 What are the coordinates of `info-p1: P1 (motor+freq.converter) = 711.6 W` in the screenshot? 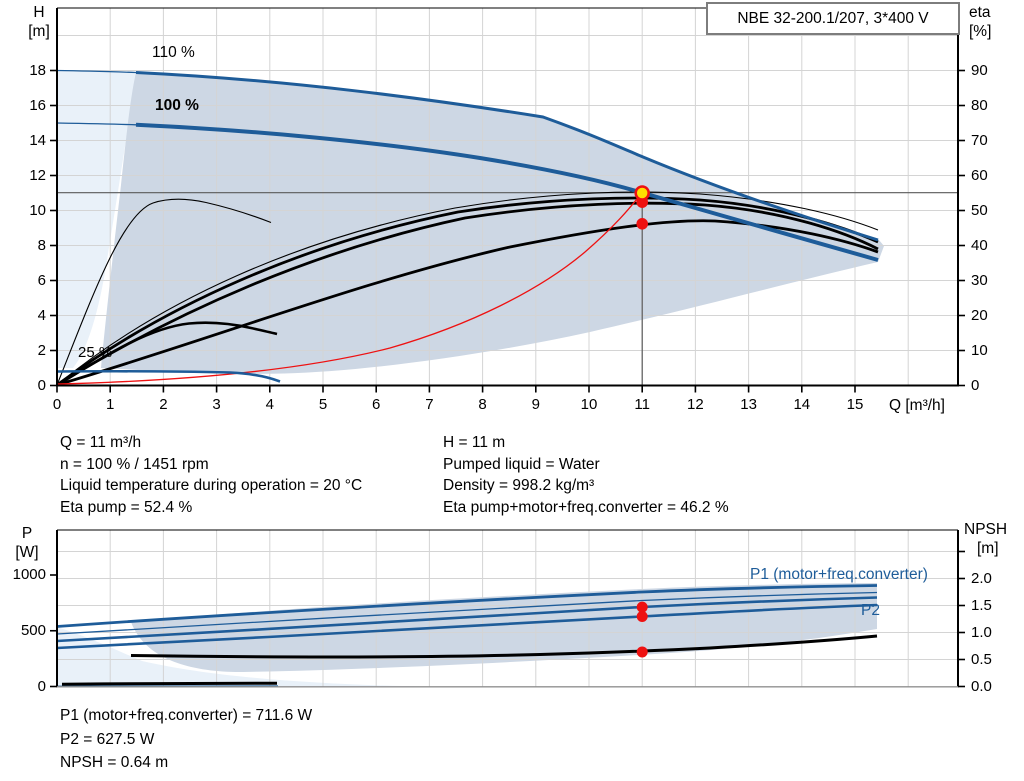 It's located at (186, 715).